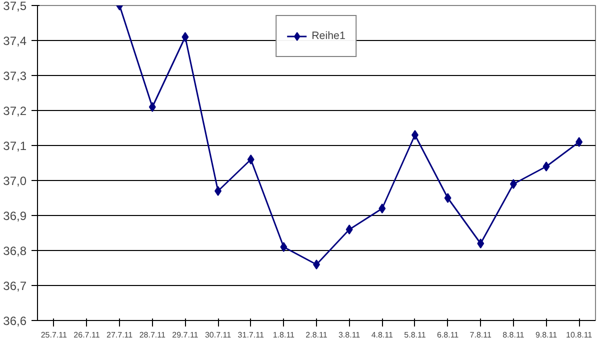 This screenshot has width=604, height=348. What do you see at coordinates (349, 335) in the screenshot?
I see `x-tick-label: 3.8.11` at bounding box center [349, 335].